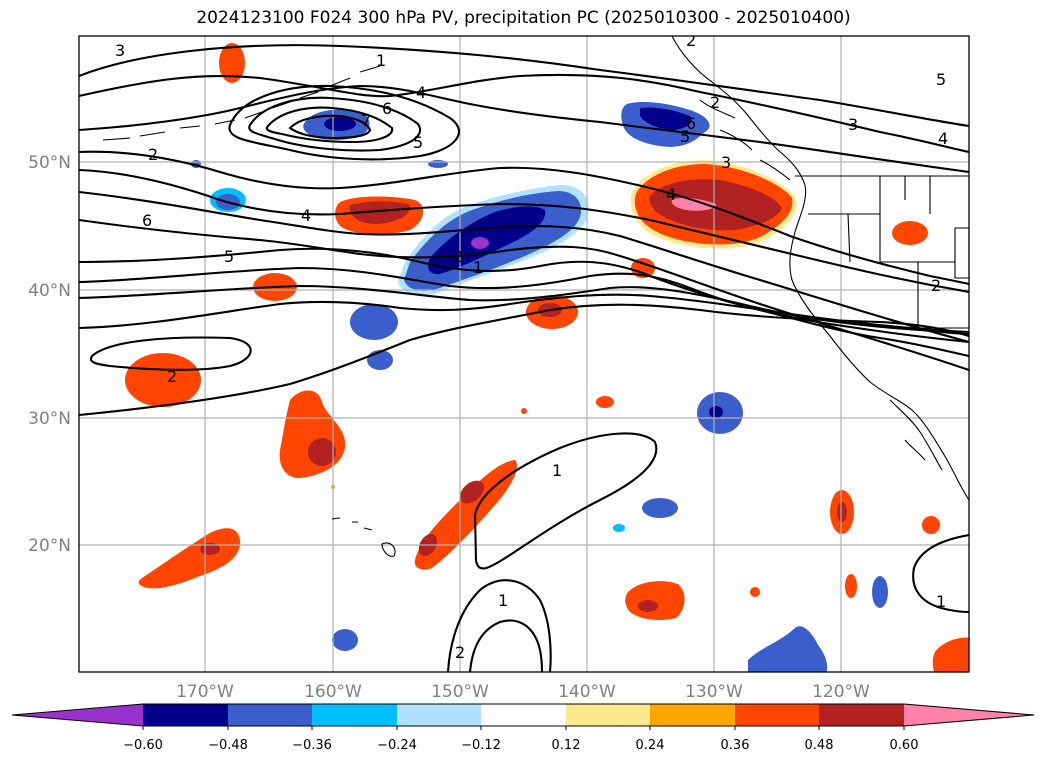  Describe the element at coordinates (655, 600) in the screenshot. I see `pos-region-south-central` at that location.